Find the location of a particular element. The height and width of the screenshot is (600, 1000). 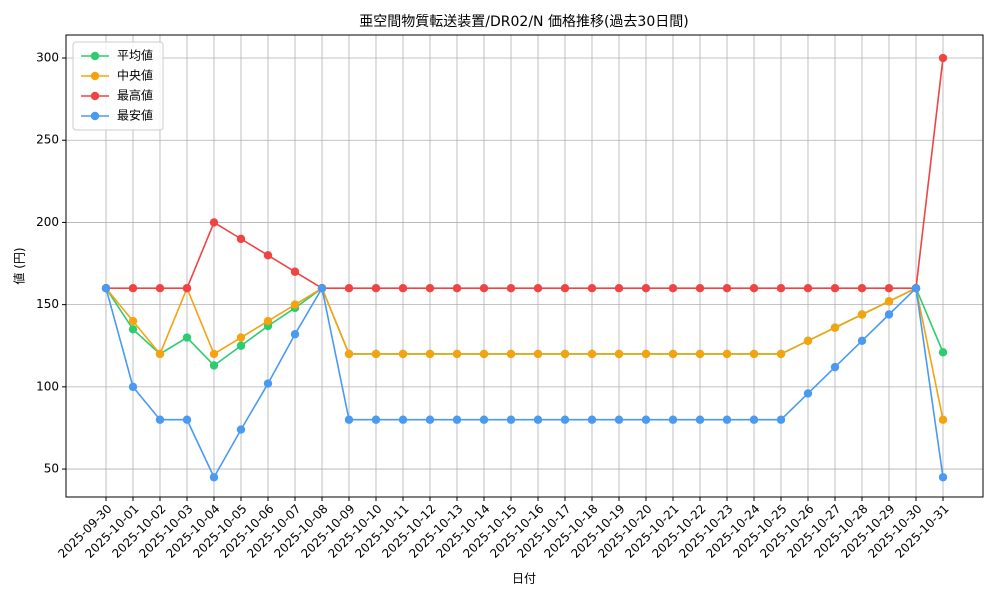

y-axis-label: 値 (円) is located at coordinates (19, 265).